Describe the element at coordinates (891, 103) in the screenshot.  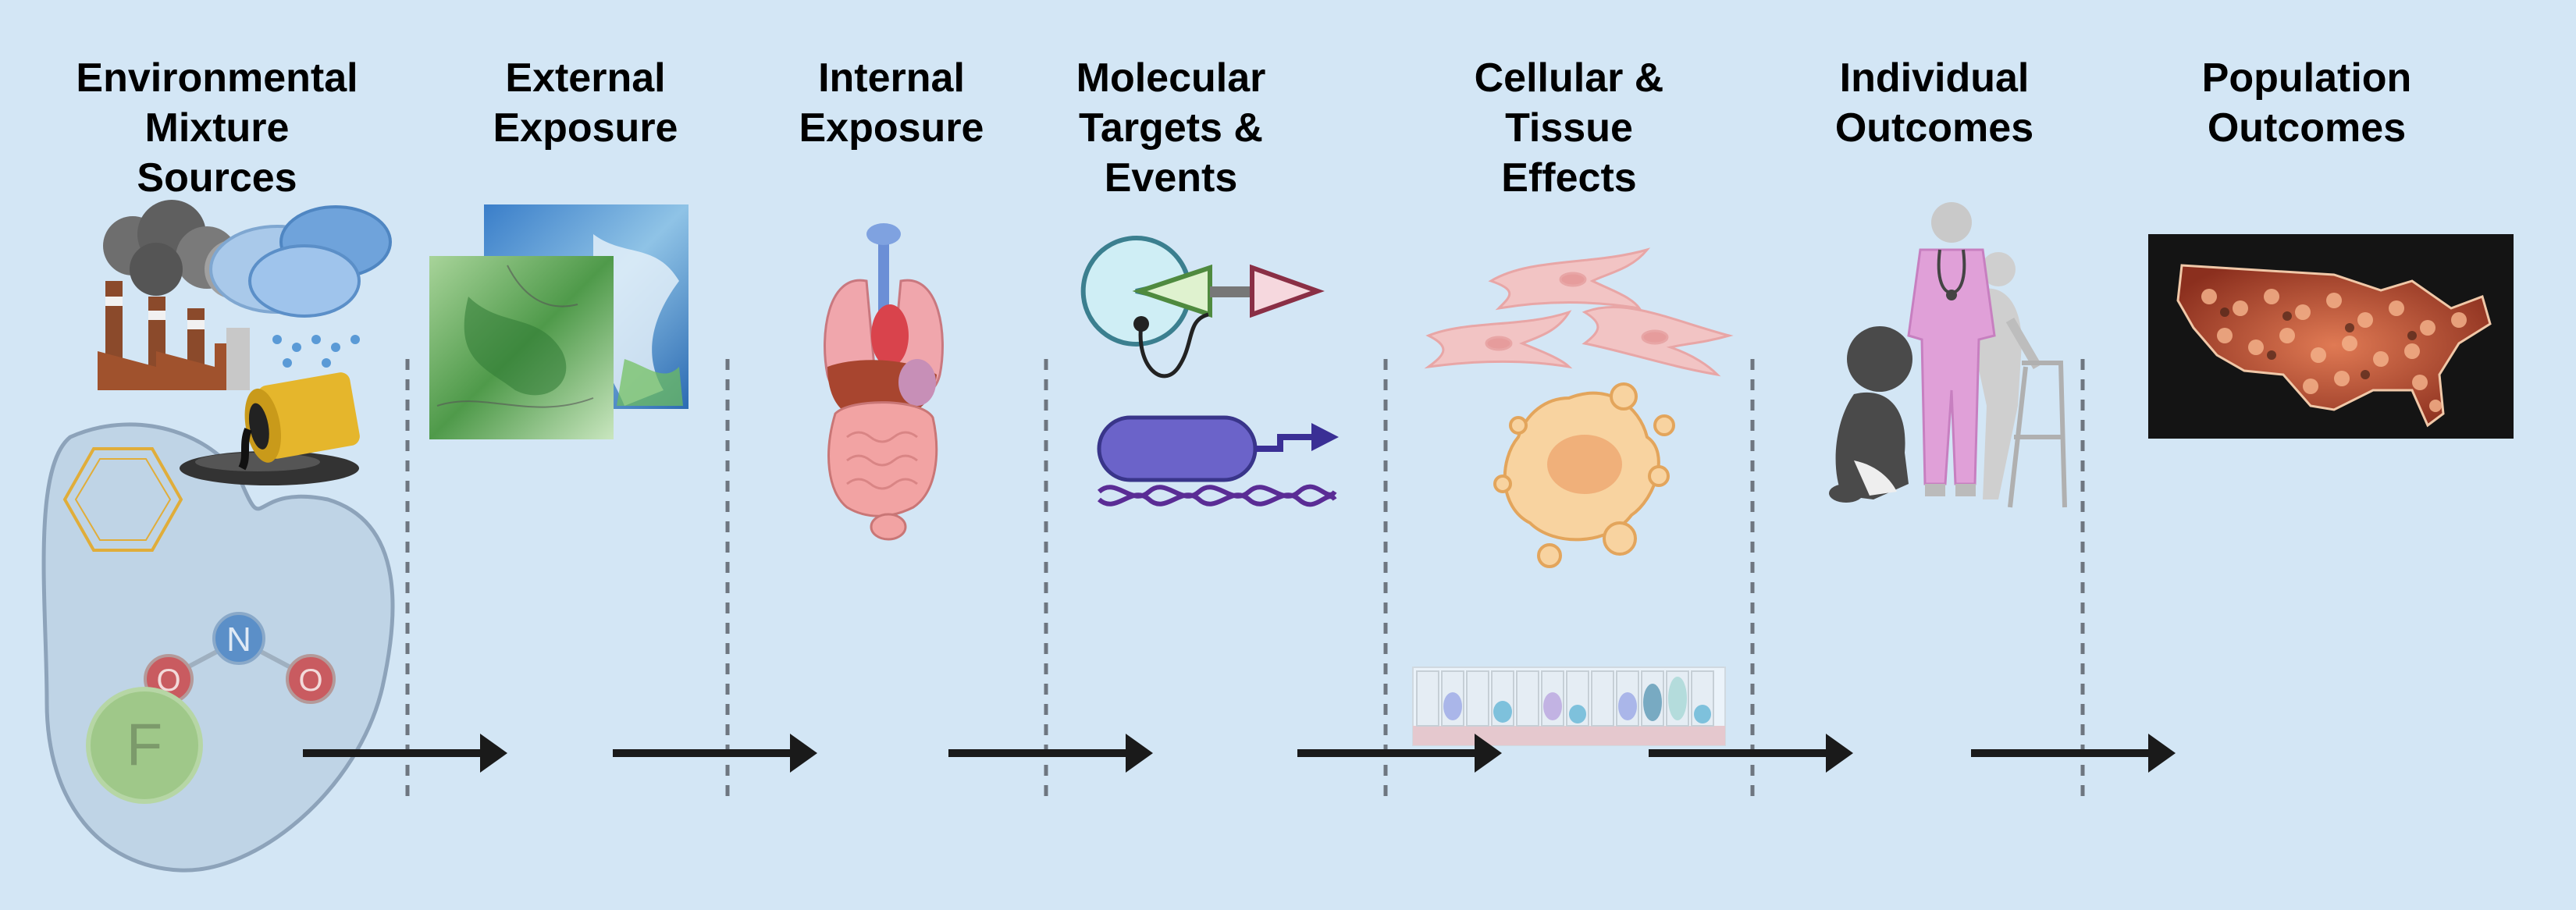
I see `stage-title-internal-exposure: Internal Exposure` at that location.